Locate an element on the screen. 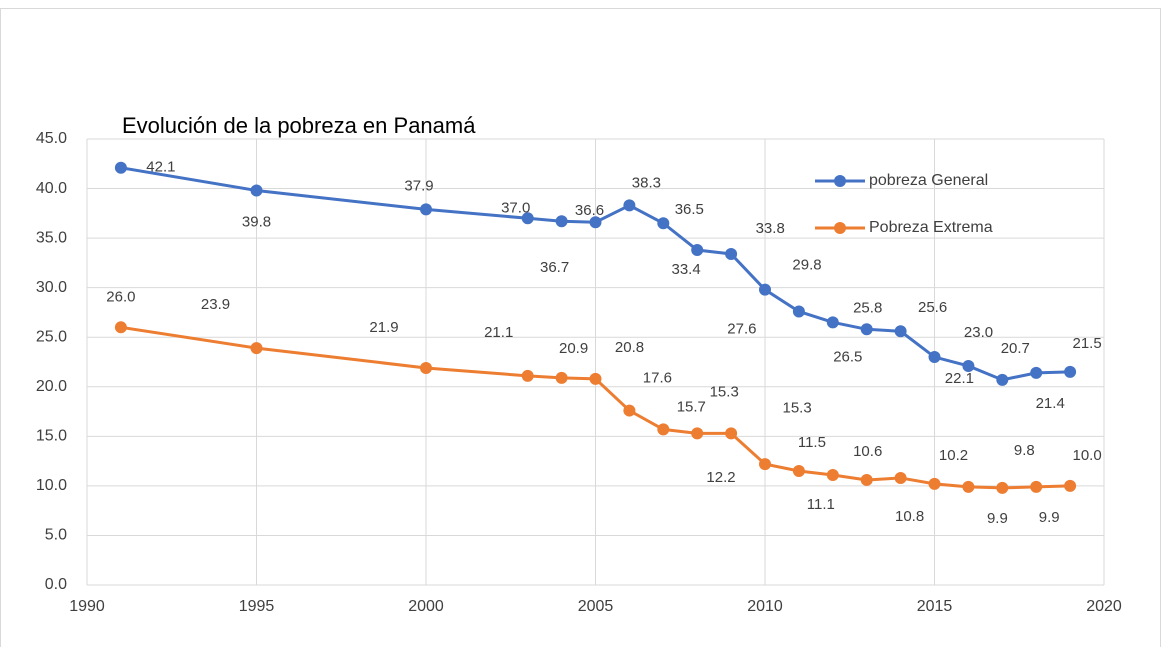  data-label: 20.7 is located at coordinates (1015, 348).